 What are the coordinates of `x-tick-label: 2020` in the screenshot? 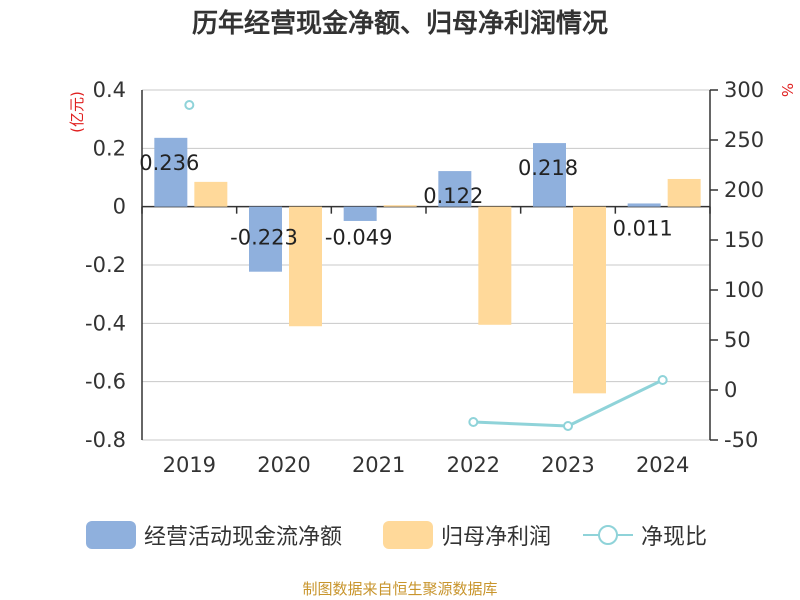 It's located at (283, 465).